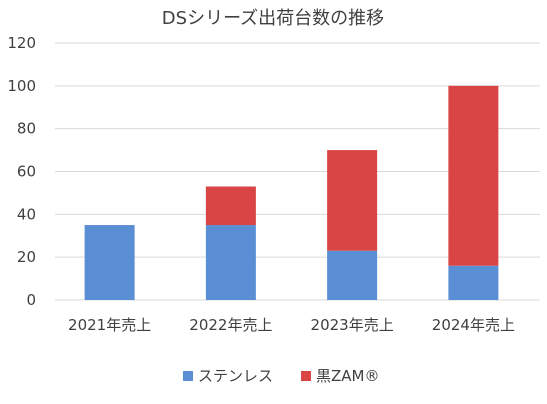  What do you see at coordinates (473, 325) in the screenshot?
I see `x-category-label: 2024年売上` at bounding box center [473, 325].